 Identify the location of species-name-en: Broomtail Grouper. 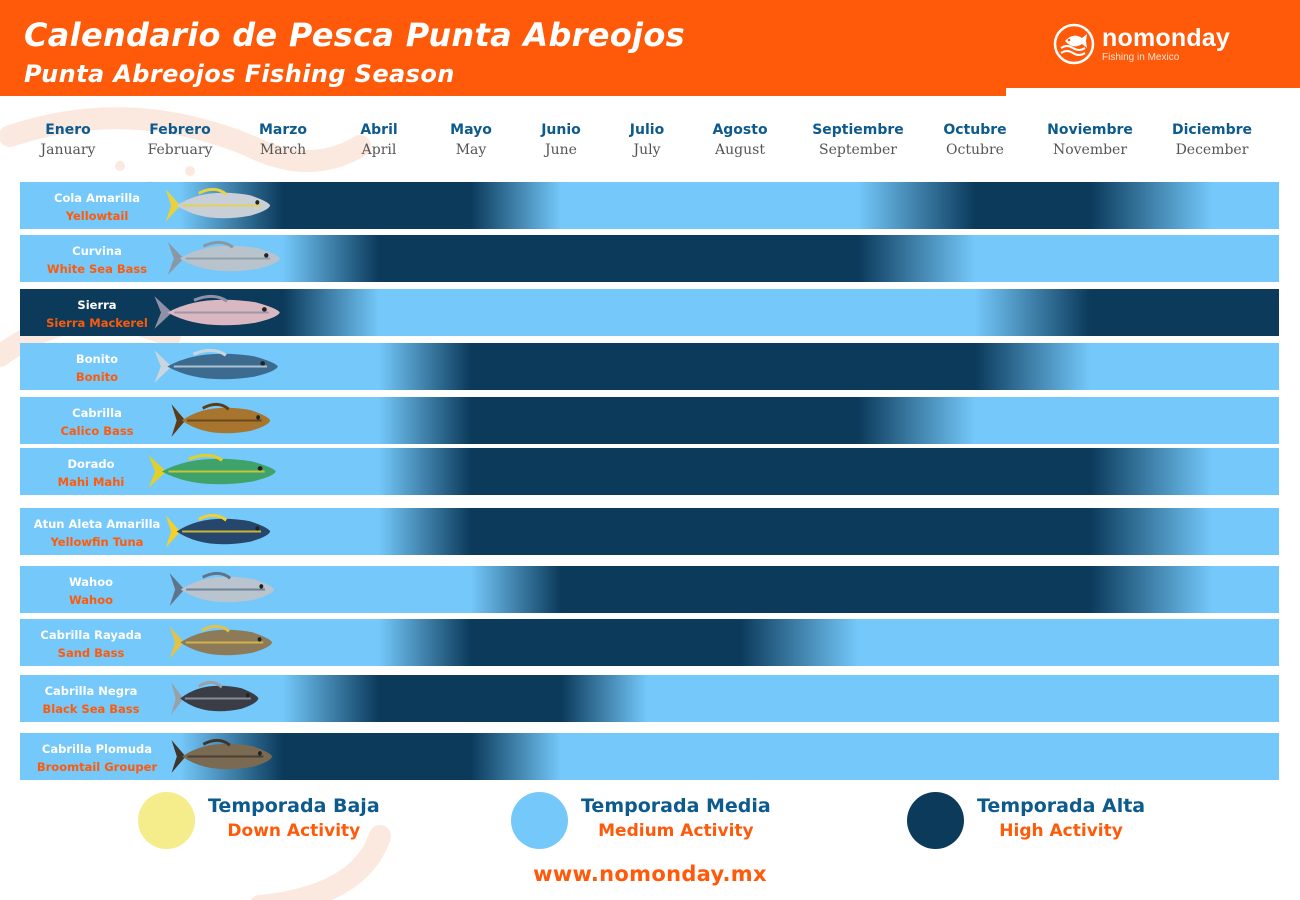
(97, 767).